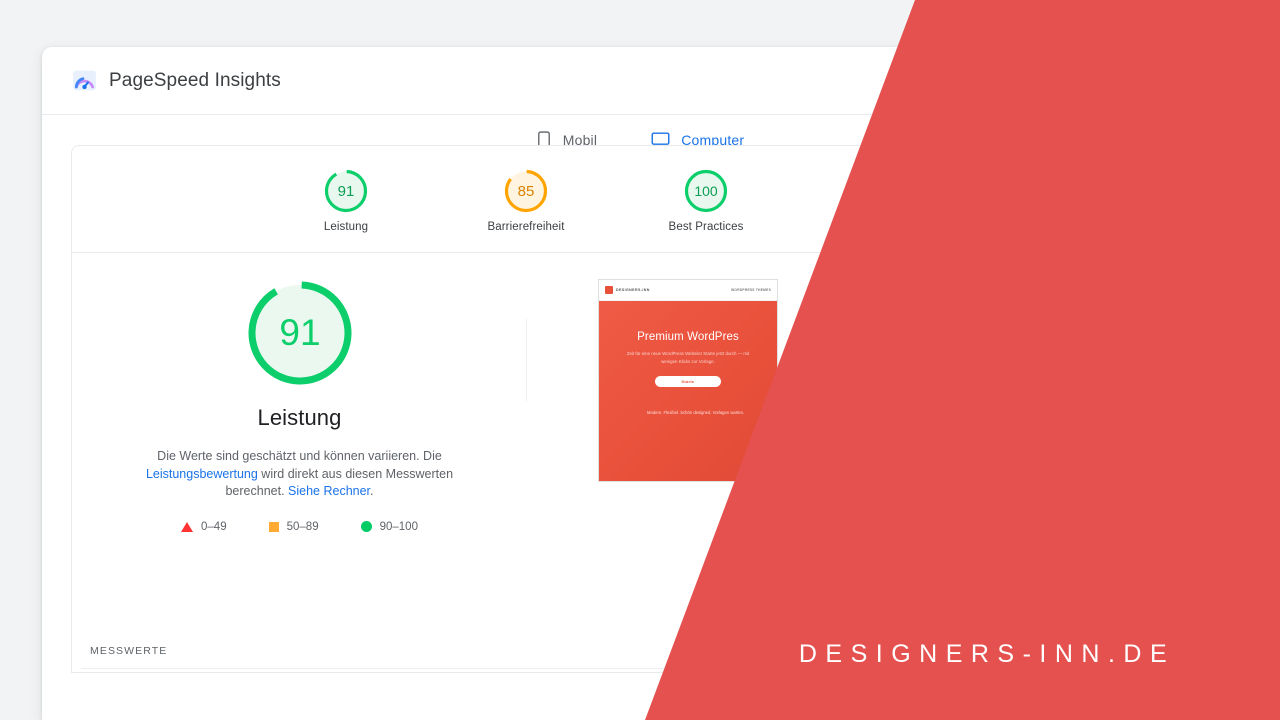 The height and width of the screenshot is (720, 1280). I want to click on big-score-gauge: 91, so click(299, 333).